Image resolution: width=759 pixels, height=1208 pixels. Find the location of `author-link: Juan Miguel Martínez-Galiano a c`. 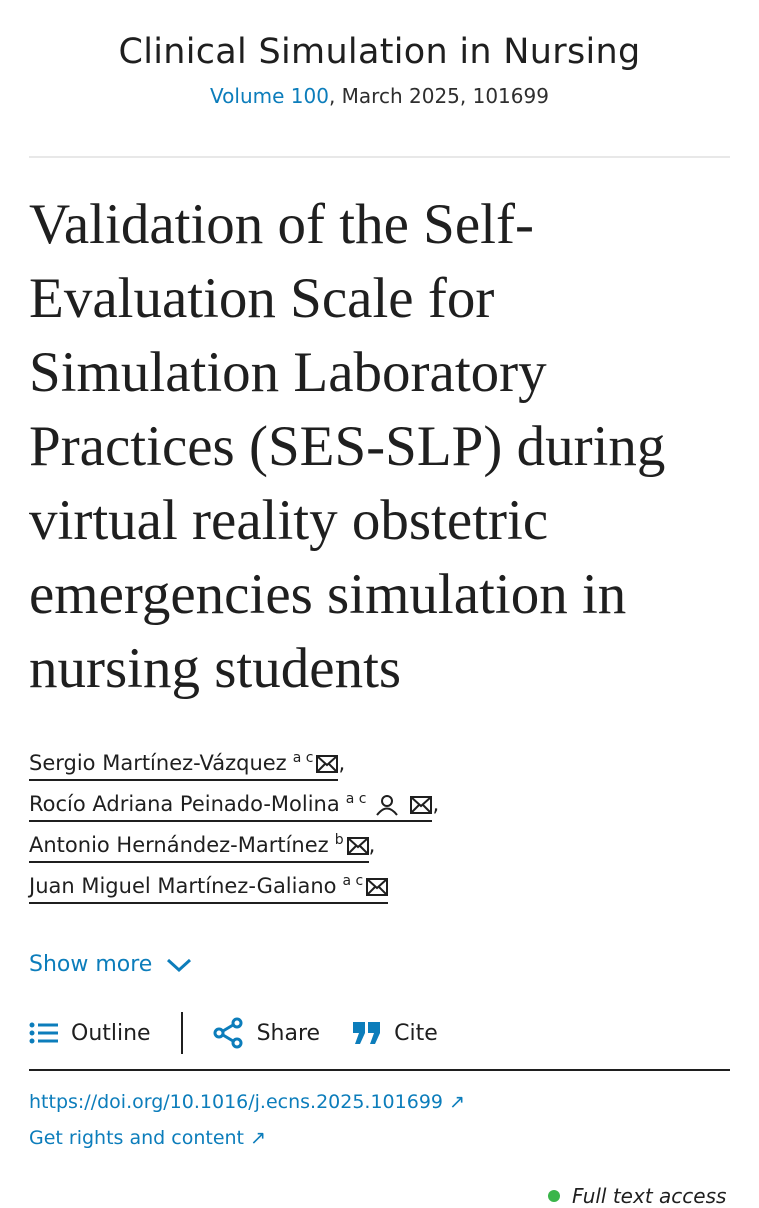

author-link: Juan Miguel Martínez-Galiano a c is located at coordinates (209, 888).